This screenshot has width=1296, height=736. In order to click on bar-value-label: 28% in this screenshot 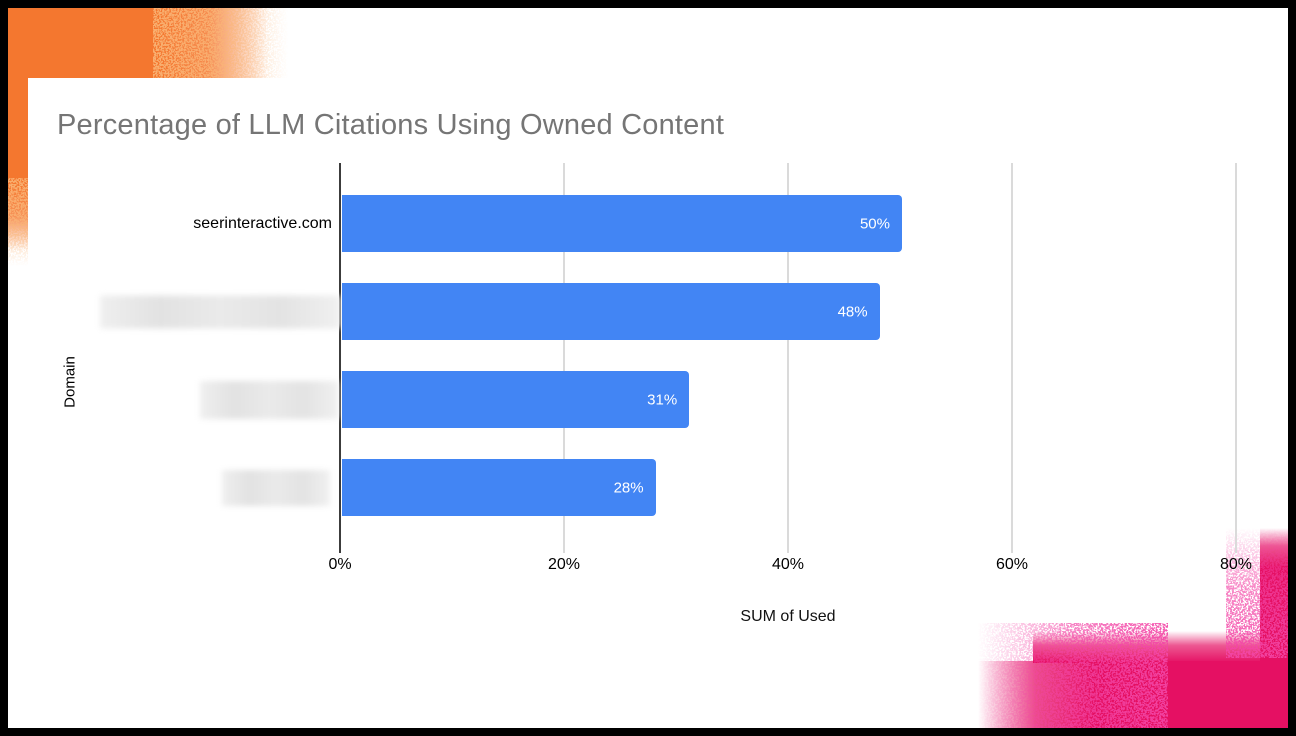, I will do `click(628, 487)`.